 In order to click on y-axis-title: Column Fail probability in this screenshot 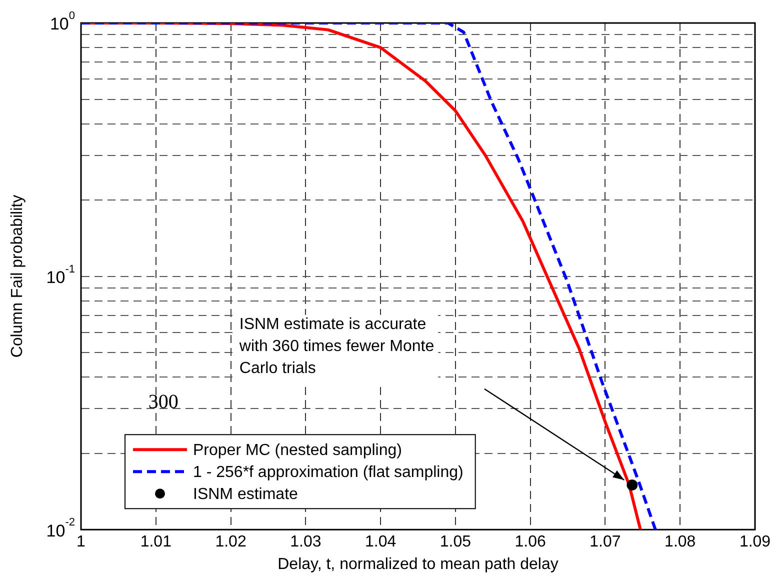, I will do `click(17, 276)`.